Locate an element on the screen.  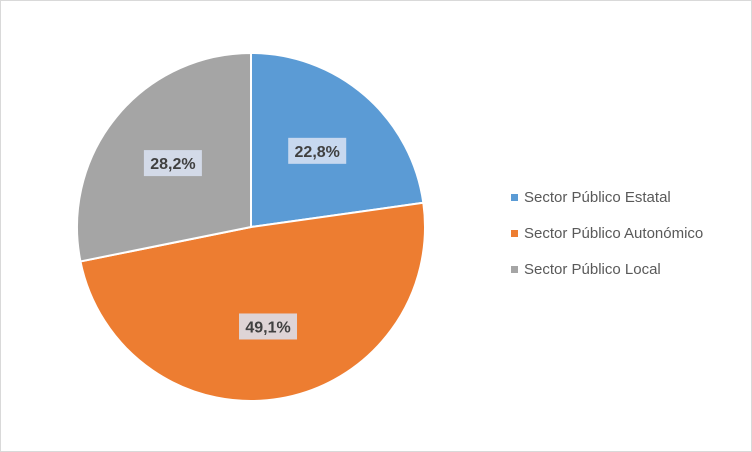
legend-swatch-local is located at coordinates (514, 269).